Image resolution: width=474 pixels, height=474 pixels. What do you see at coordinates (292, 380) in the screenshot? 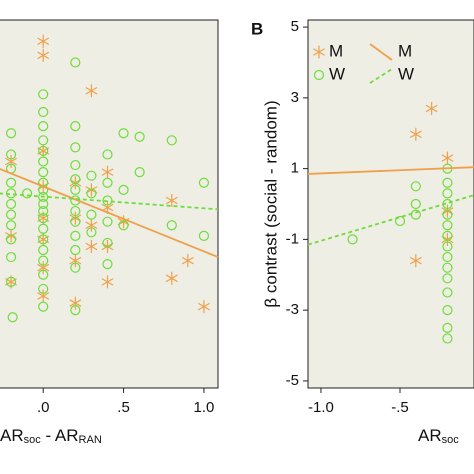
I see `y-tick-label: -5` at bounding box center [292, 380].